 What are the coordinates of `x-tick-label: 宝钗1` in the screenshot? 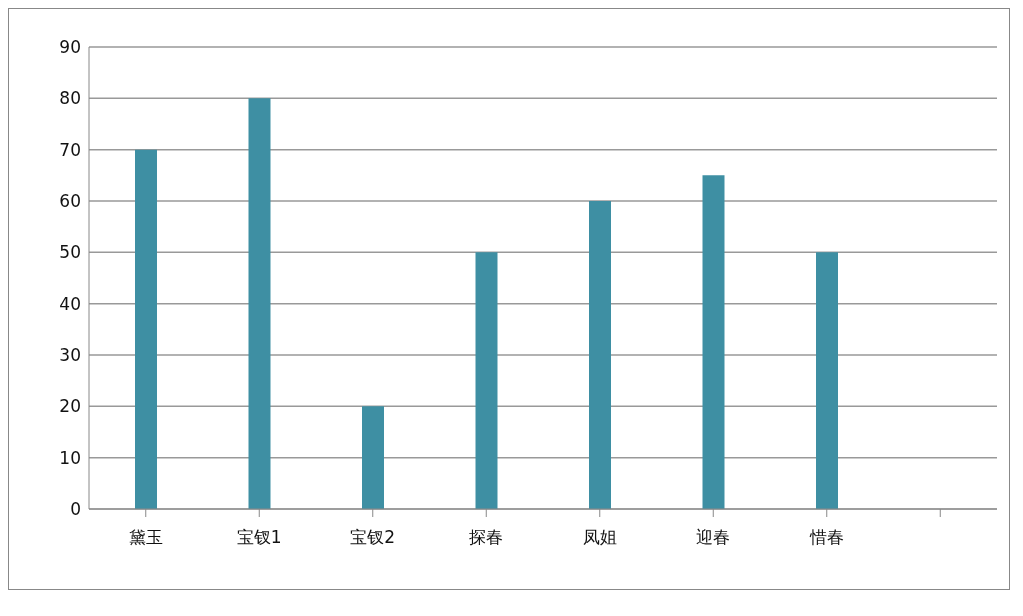 It's located at (259, 537).